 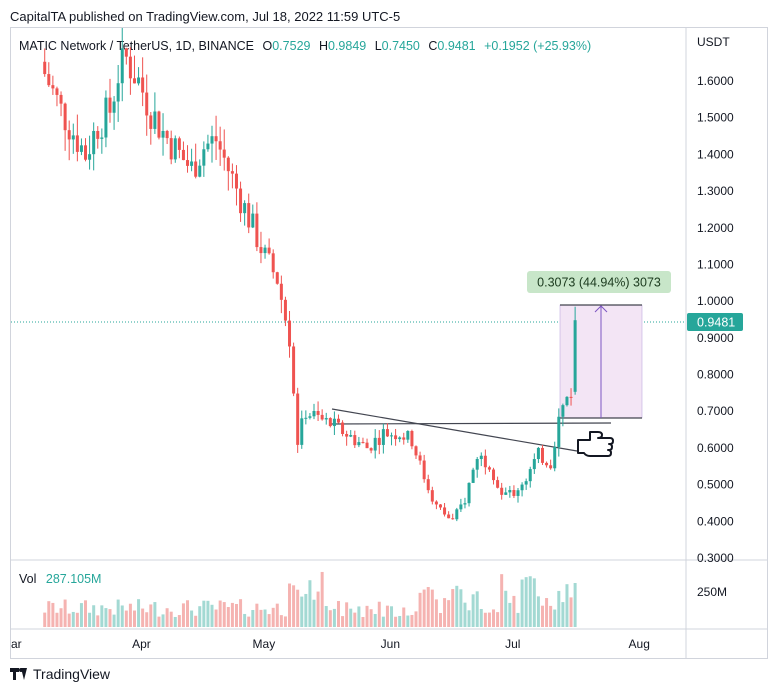 I want to click on currency-label: USDT, so click(x=713, y=42).